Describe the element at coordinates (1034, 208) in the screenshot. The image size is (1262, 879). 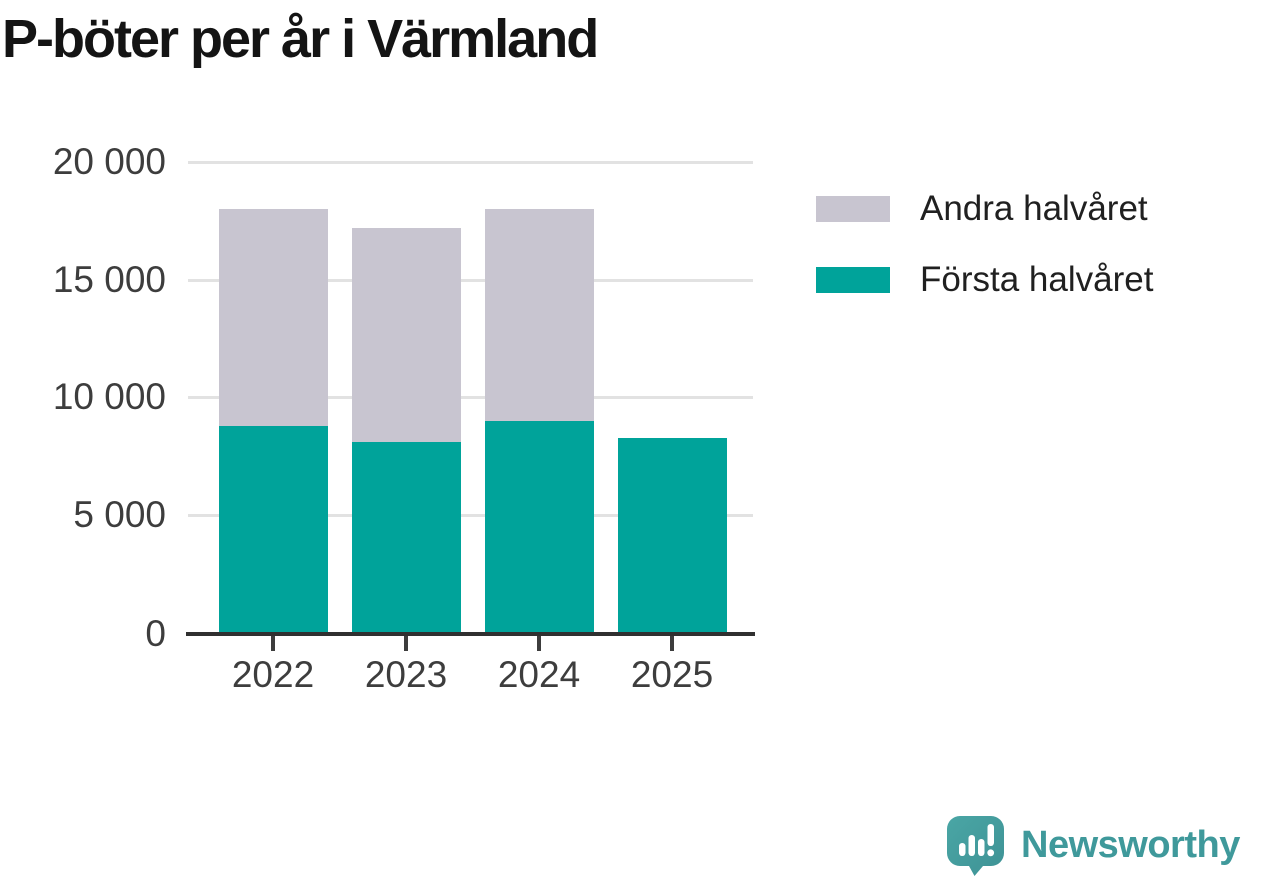
I see `legend-label: Andra halvåret` at that location.